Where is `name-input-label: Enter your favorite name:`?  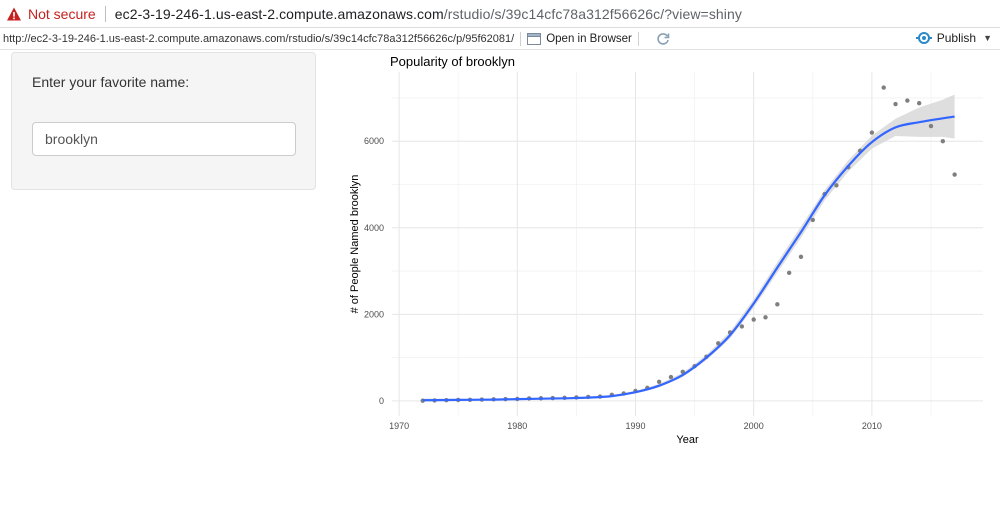 name-input-label: Enter your favorite name: is located at coordinates (111, 82).